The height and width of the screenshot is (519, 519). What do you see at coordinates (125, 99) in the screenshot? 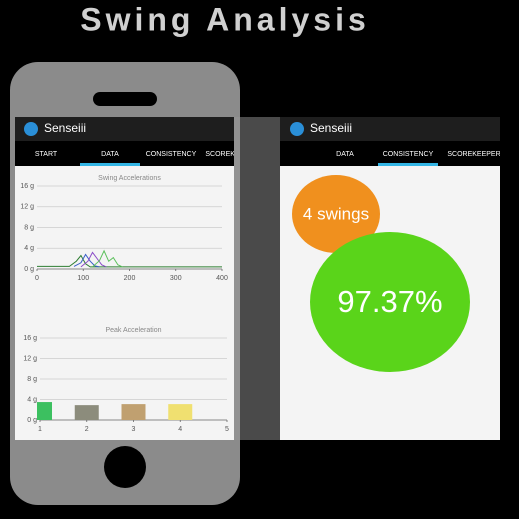
I see `speaker` at bounding box center [125, 99].